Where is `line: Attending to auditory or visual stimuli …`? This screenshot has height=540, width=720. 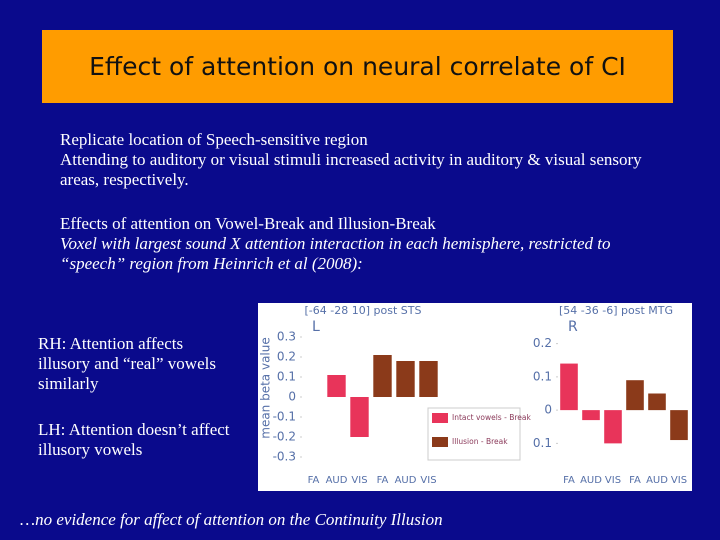
line: Attending to auditory or visual stimuli … is located at coordinates (351, 169).